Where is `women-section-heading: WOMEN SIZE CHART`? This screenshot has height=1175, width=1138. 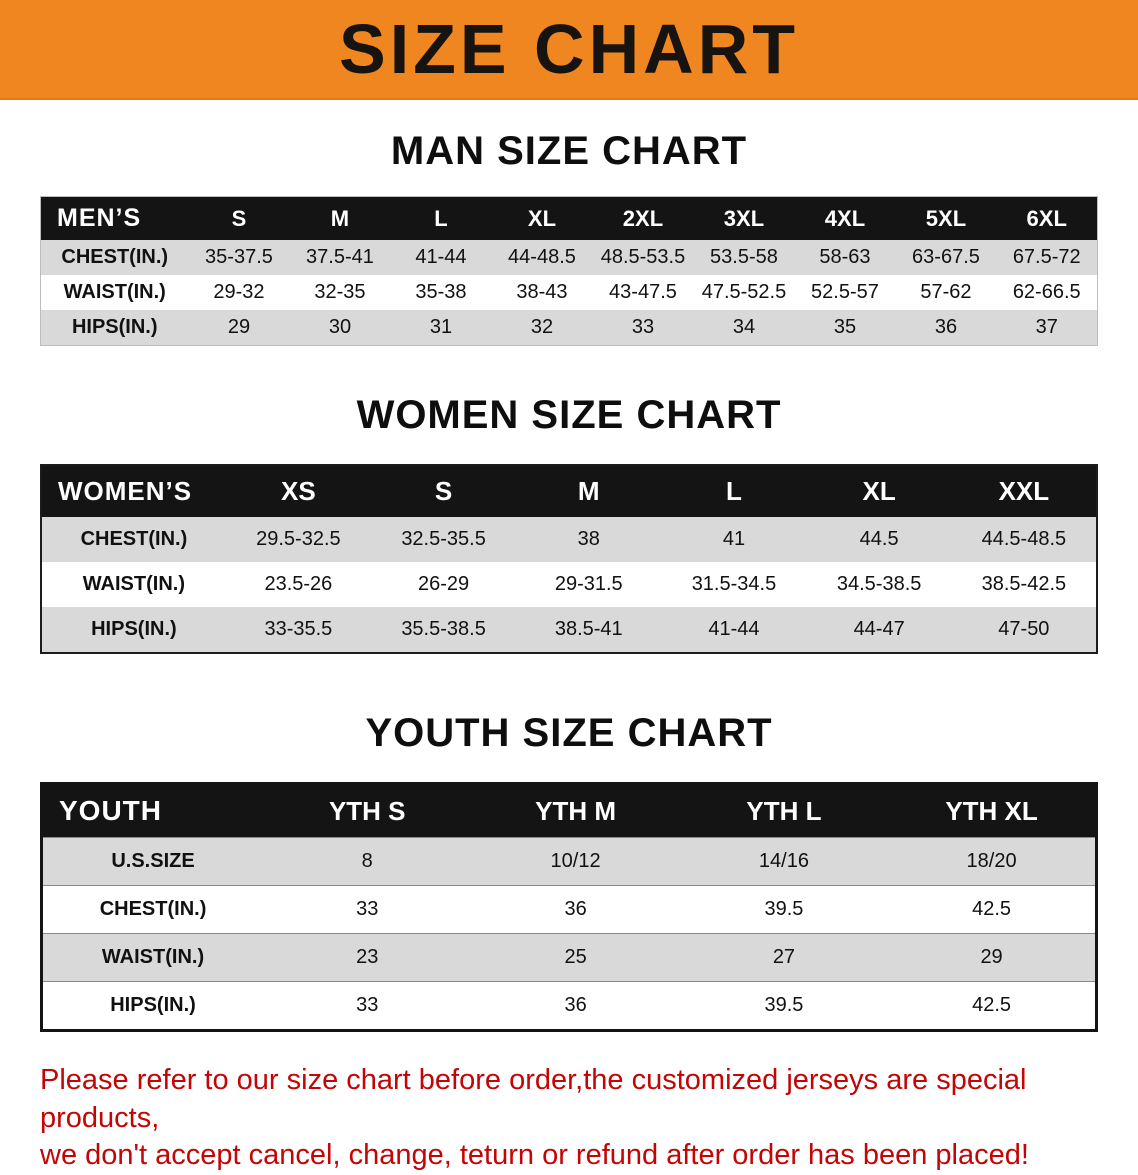 women-section-heading: WOMEN SIZE CHART is located at coordinates (569, 415).